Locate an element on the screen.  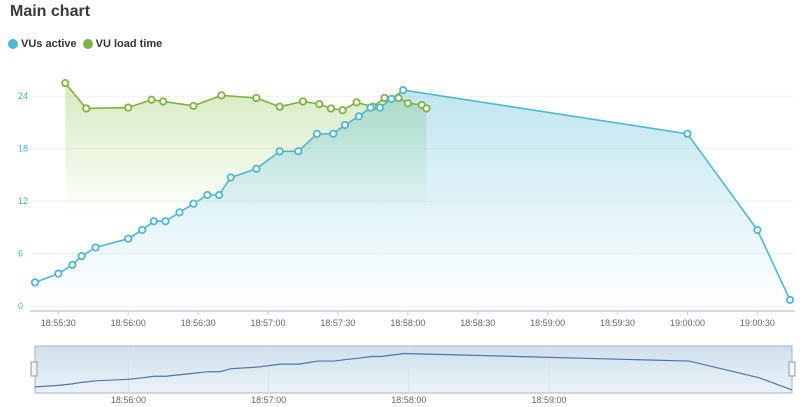
x-tick-label: 18:59:30 is located at coordinates (617, 323).